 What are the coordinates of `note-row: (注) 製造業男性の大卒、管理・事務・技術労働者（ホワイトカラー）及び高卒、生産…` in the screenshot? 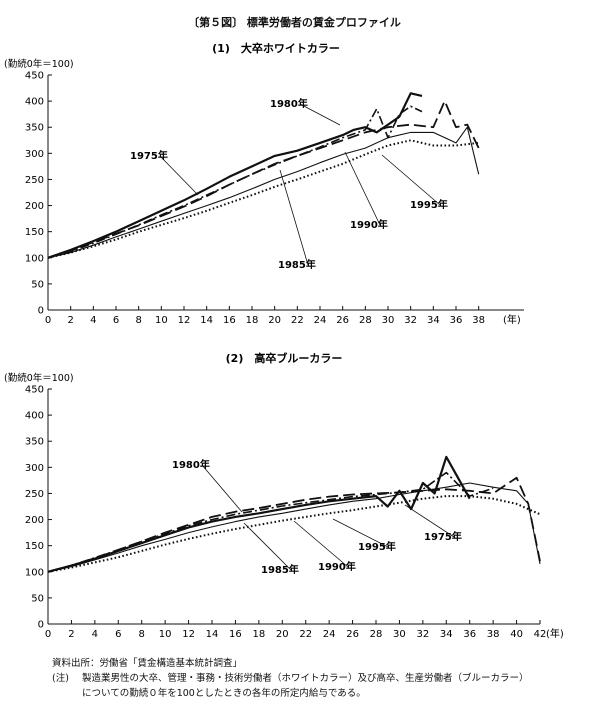 It's located at (317, 678).